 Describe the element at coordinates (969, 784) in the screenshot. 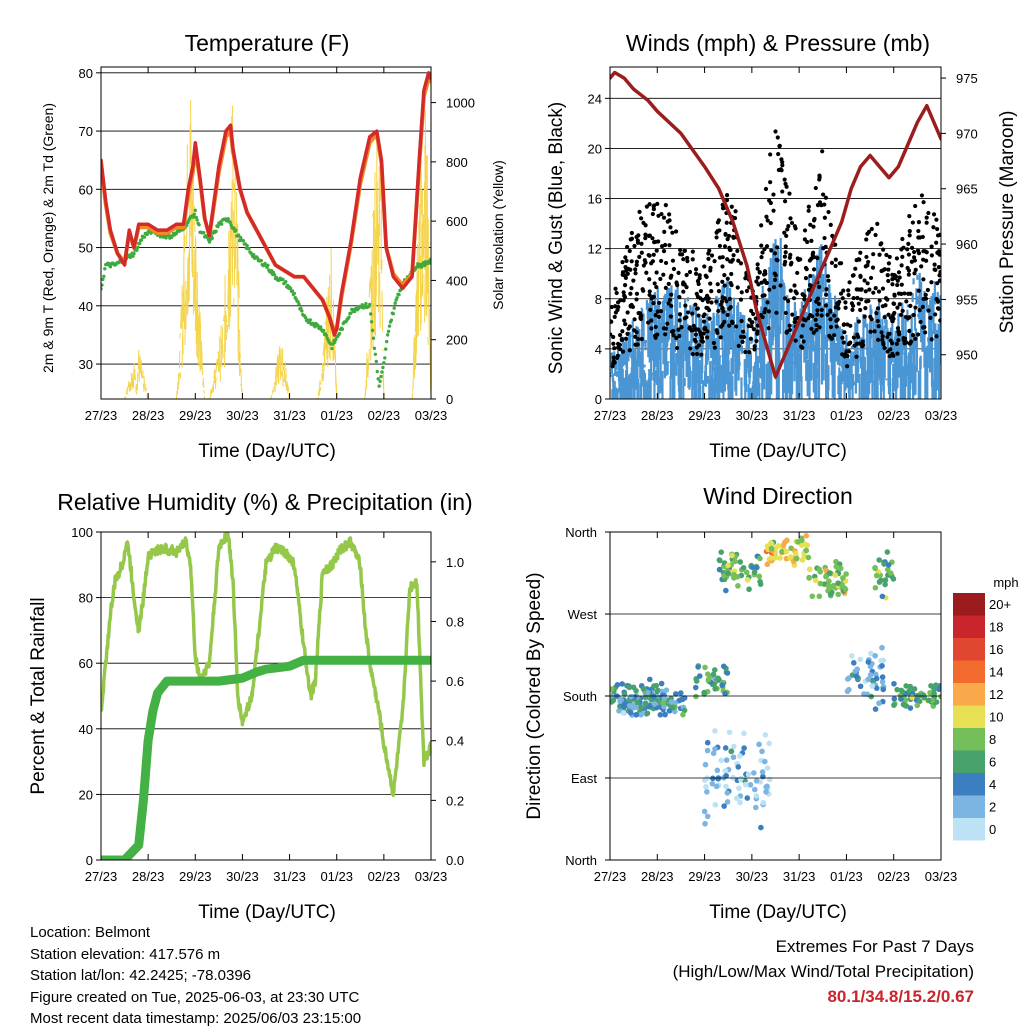

I see `speed-legend-swatch` at that location.